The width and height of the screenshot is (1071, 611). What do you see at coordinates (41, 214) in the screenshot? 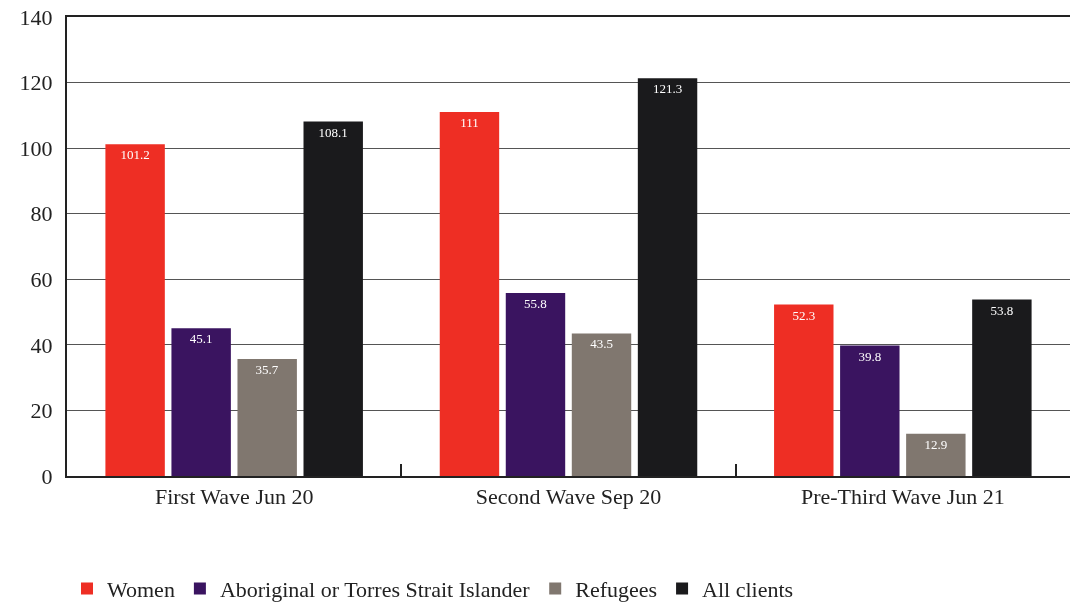
I see `y-tick-label: 80` at bounding box center [41, 214].